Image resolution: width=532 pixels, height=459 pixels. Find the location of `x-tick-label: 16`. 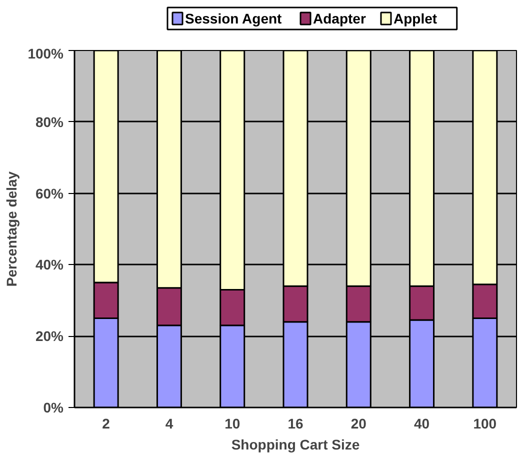

x-tick-label: 16 is located at coordinates (296, 424).